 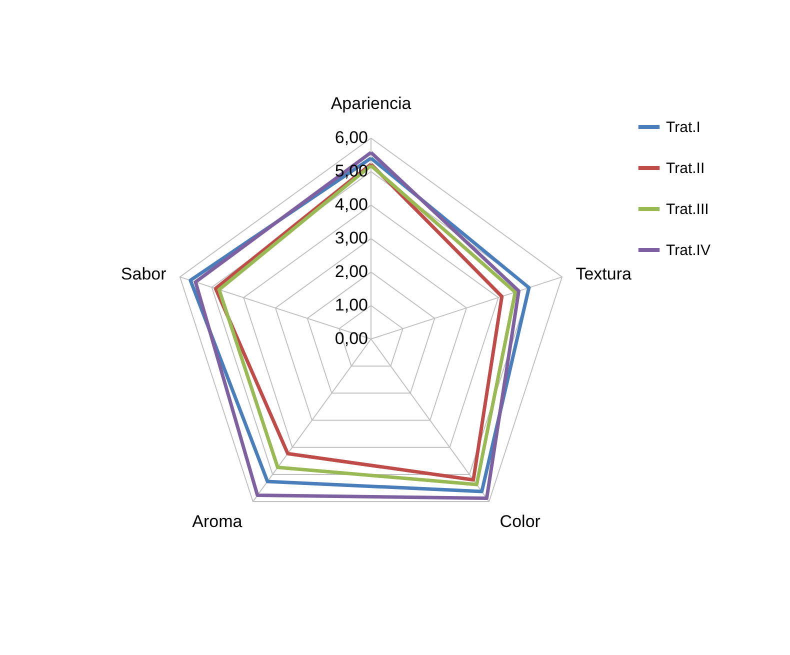 I want to click on spoke-label: Color, so click(x=520, y=522).